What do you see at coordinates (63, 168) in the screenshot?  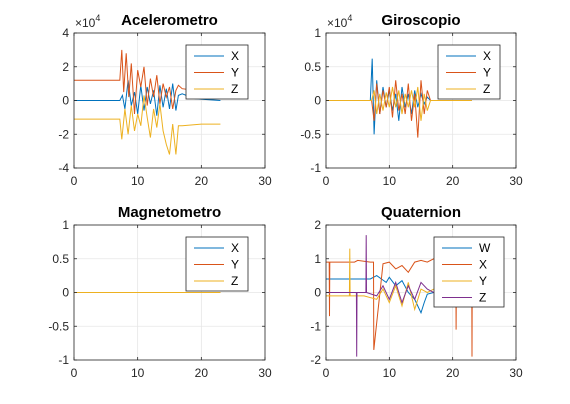 I see `y-tick-label: -4` at bounding box center [63, 168].